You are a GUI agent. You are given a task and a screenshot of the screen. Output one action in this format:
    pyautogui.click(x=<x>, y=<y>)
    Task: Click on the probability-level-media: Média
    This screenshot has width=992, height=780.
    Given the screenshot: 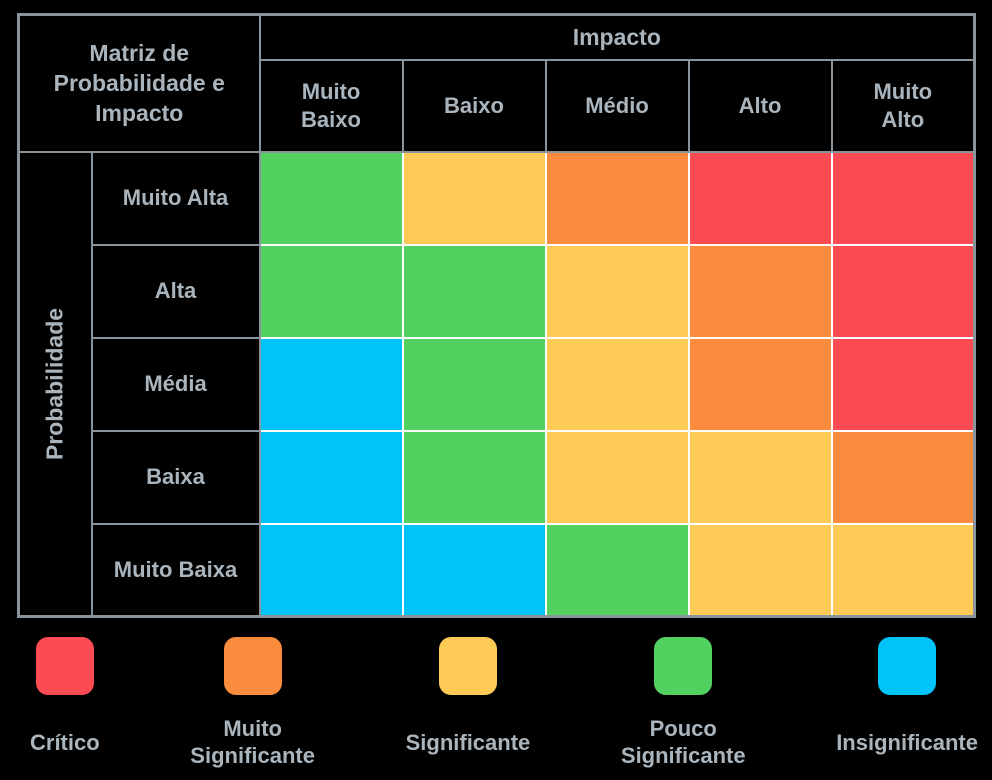 What is the action you would take?
    pyautogui.click(x=175, y=384)
    